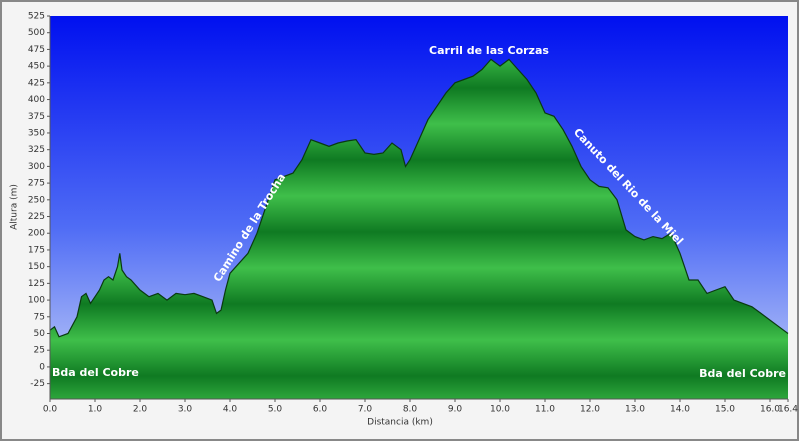 Image resolution: width=800 pixels, height=442 pixels. Describe the element at coordinates (36, 67) in the screenshot. I see `y-tick-label: 450` at that location.